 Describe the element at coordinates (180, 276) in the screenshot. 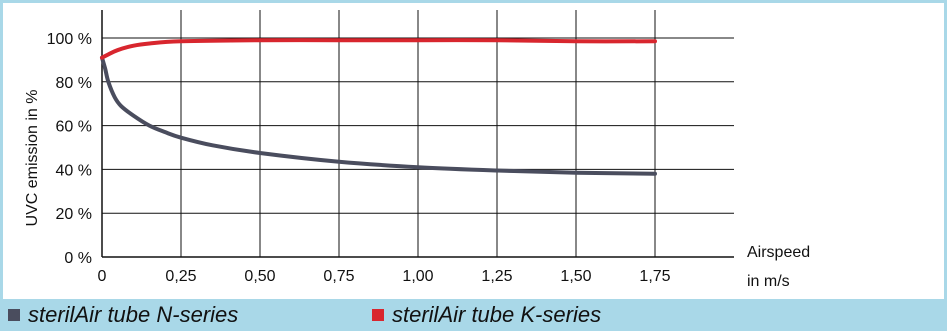

I see `x-tick-label: 0,25` at that location.